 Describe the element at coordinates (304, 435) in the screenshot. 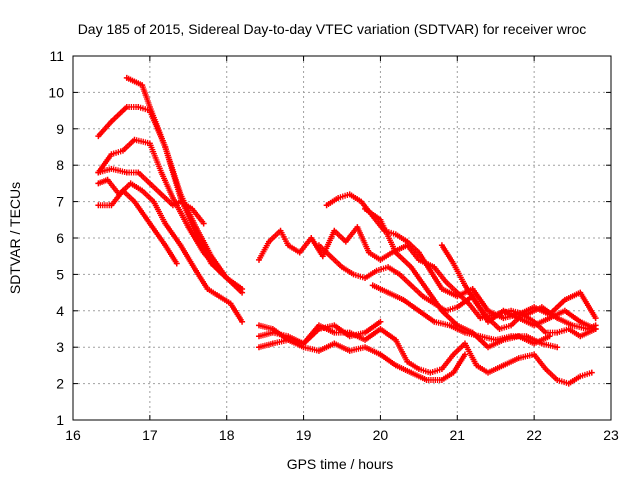

I see `x-tick-label: 19` at that location.